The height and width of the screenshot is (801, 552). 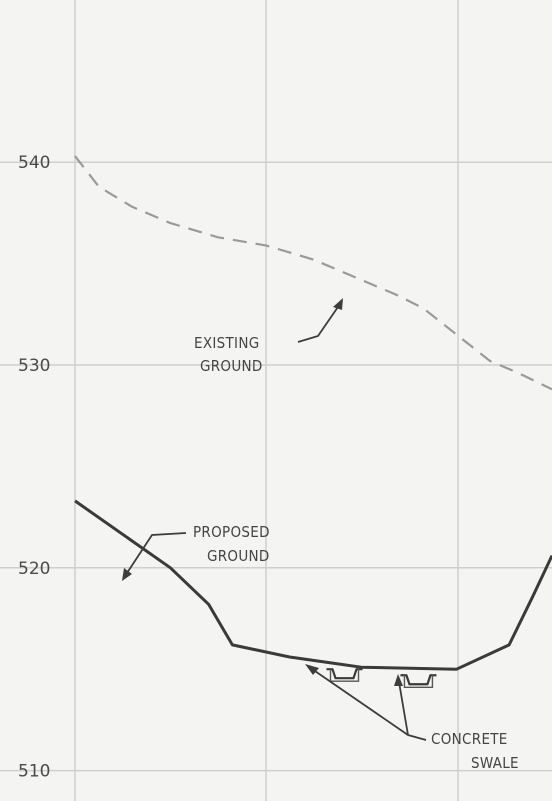 What do you see at coordinates (469, 739) in the screenshot?
I see `concrete-swale-label-line-1: CONCRETE` at bounding box center [469, 739].